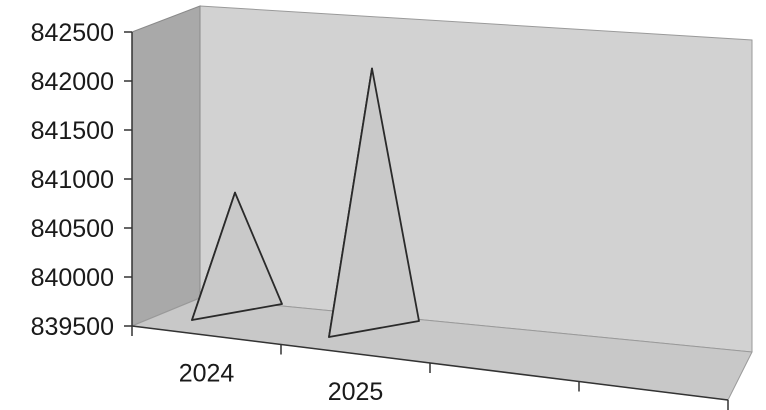 The width and height of the screenshot is (766, 410). Describe the element at coordinates (72, 82) in the screenshot. I see `y-tick-label: 842000` at that location.